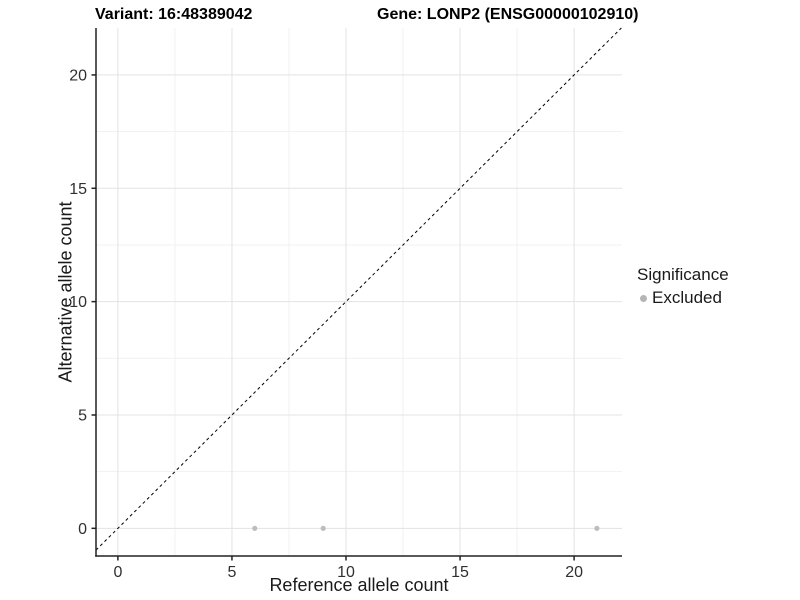 Image resolution: width=800 pixels, height=600 pixels. I want to click on variant-title: Variant: 16:48389042, so click(174, 14).